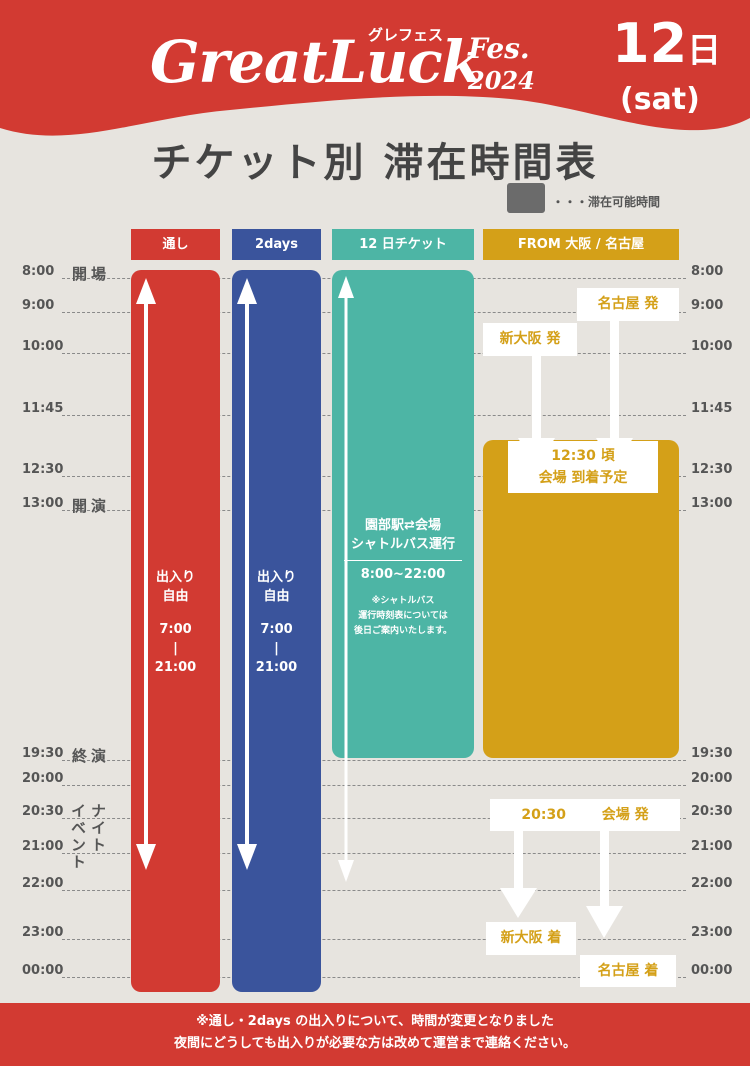 This screenshot has height=1066, width=750. What do you see at coordinates (712, 408) in the screenshot?
I see `time-label-right: 11:45` at bounding box center [712, 408].